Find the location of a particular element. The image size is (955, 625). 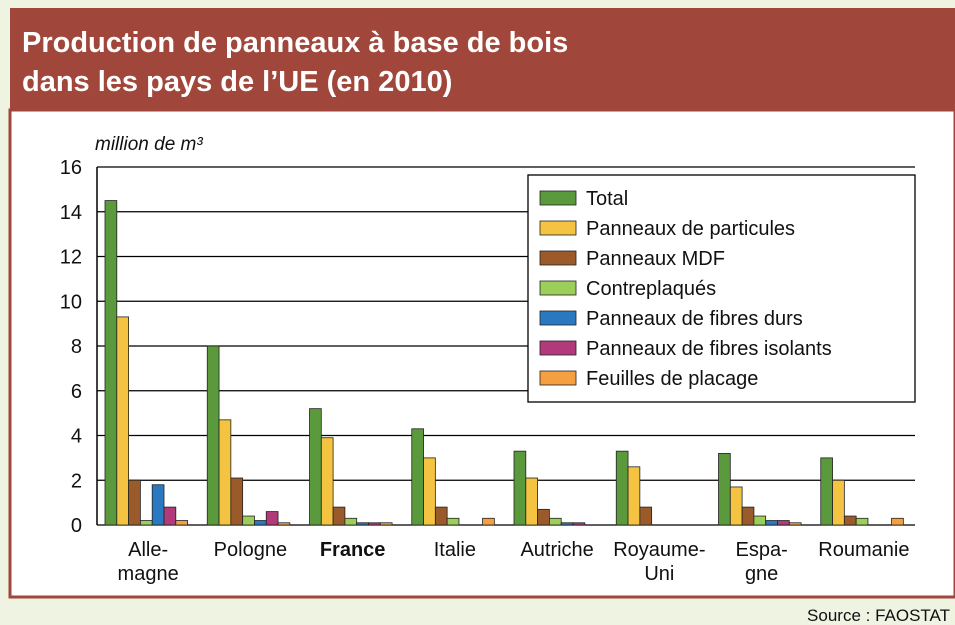

x-tick-label: Pologne is located at coordinates (250, 550).